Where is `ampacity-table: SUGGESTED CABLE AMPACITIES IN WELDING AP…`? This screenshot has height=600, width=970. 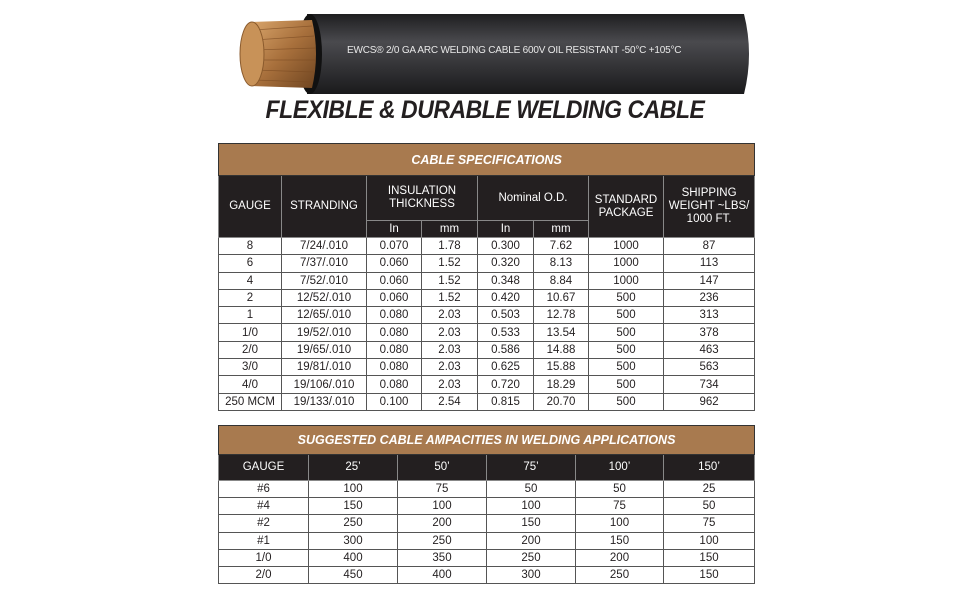
ampacity-table: SUGGESTED CABLE AMPACITIES IN WELDING AP… is located at coordinates (486, 505).